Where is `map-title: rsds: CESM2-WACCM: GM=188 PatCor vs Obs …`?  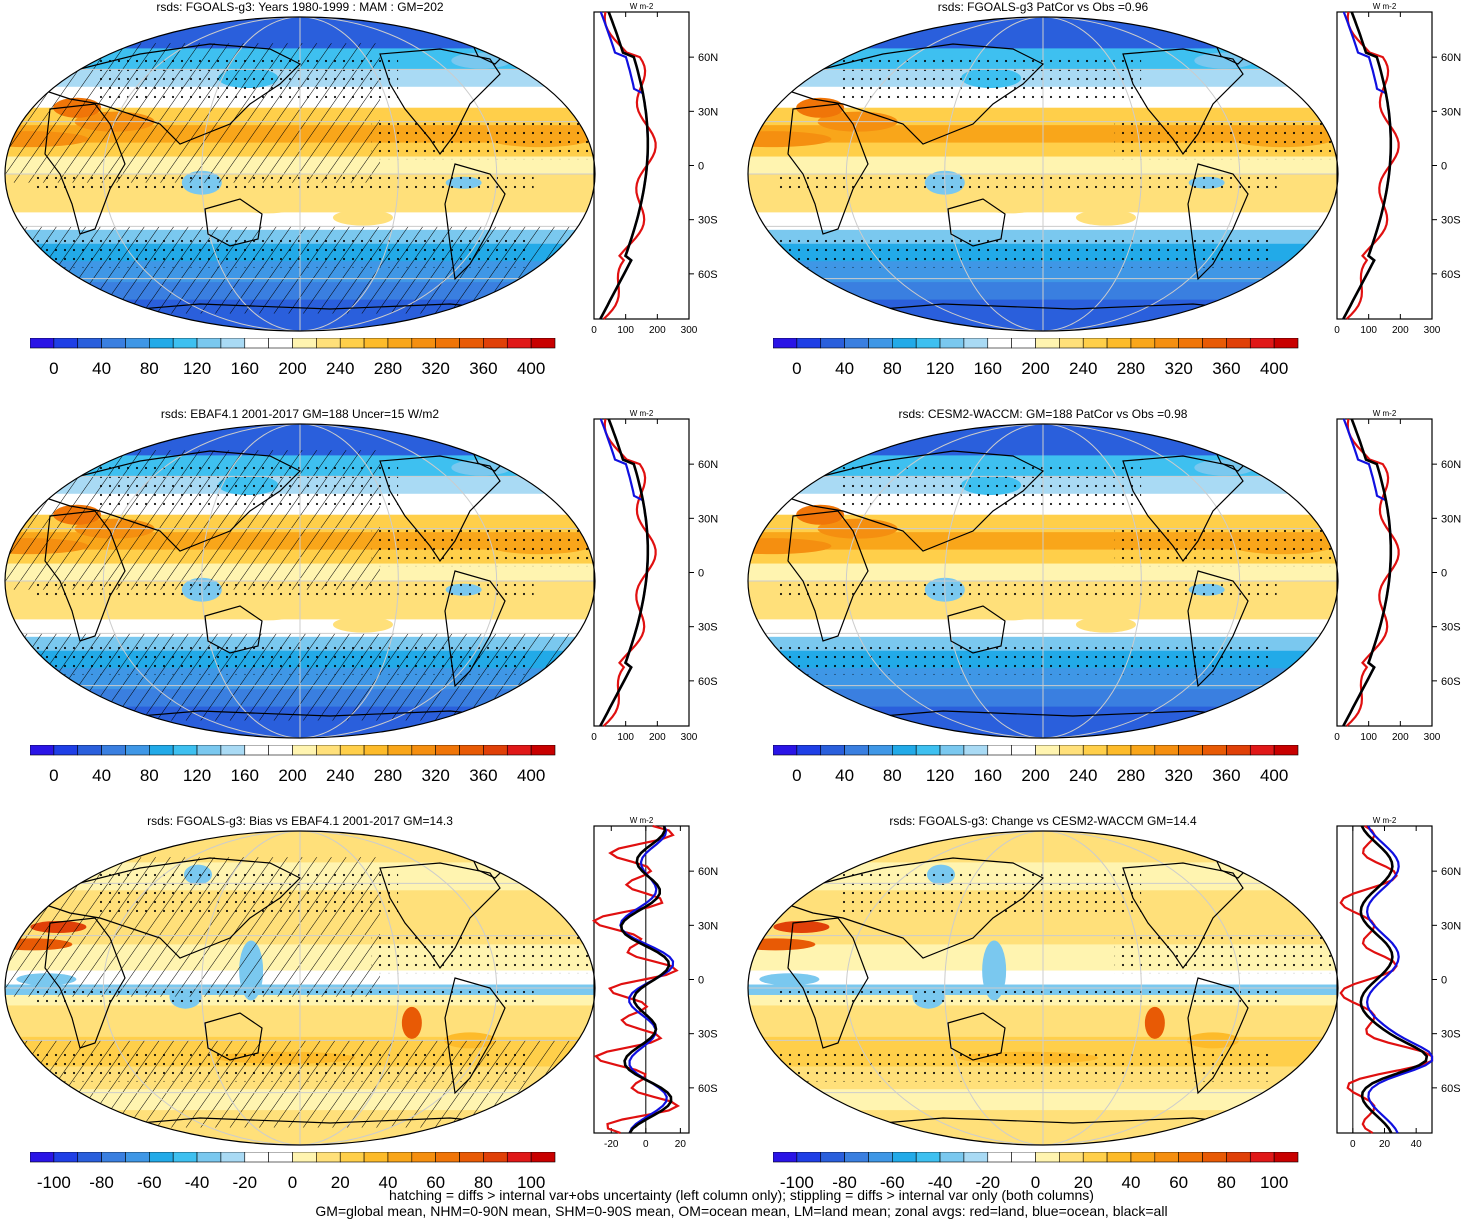
map-title: rsds: CESM2-WACCM: GM=188 PatCor vs Obs … is located at coordinates (1043, 414).